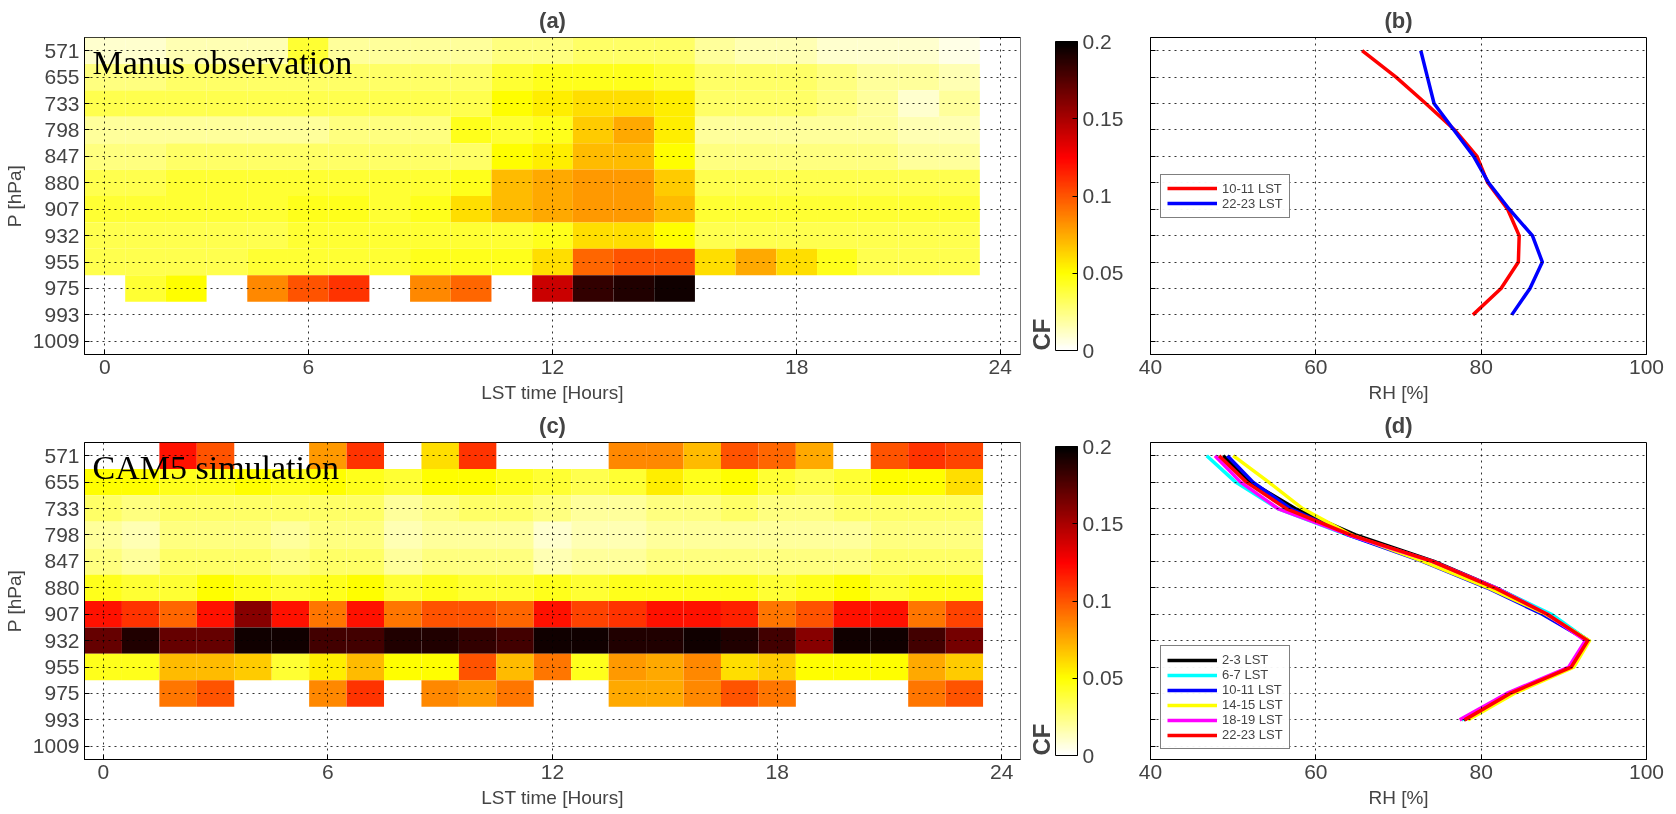  What do you see at coordinates (1245, 674) in the screenshot?
I see `legend-label: 6-7 LST` at bounding box center [1245, 674].